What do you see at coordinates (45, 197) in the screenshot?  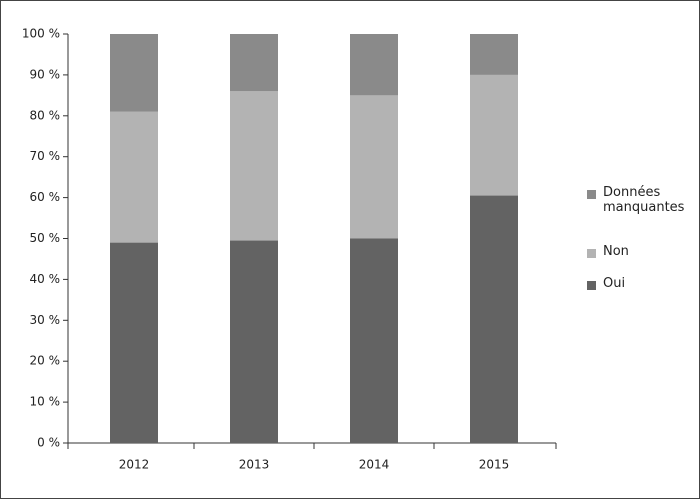 I see `y-tick-label: 60 %` at bounding box center [45, 197].